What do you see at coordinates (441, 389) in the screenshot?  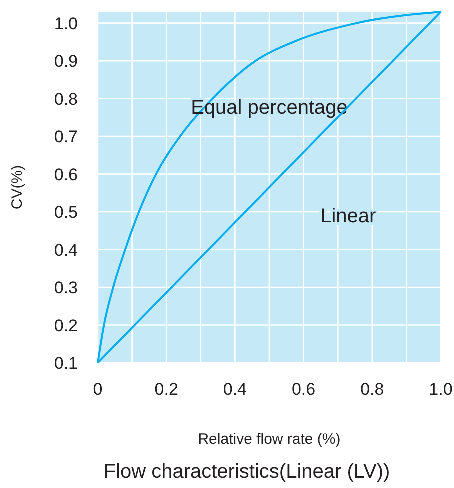 I see `x-tick-label: 1.0` at bounding box center [441, 389].